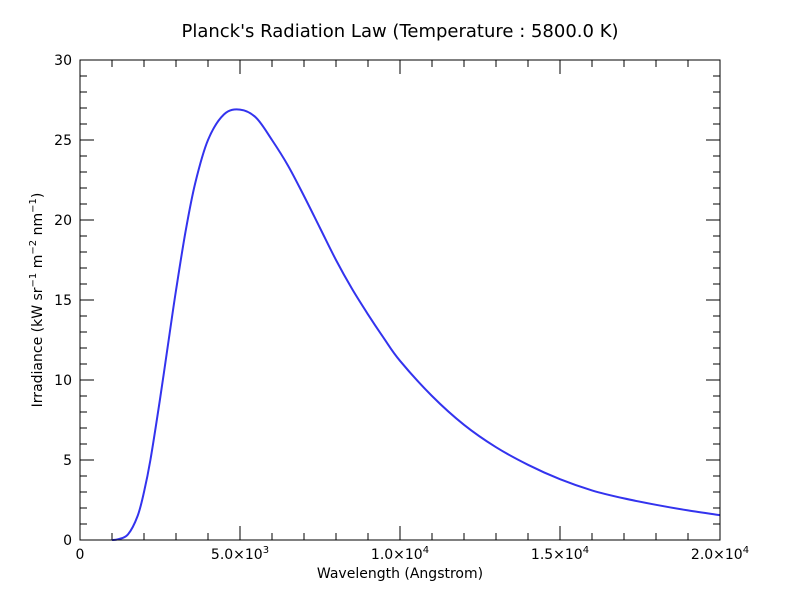 The width and height of the screenshot is (800, 600). What do you see at coordinates (67, 461) in the screenshot?
I see `y-tick-label: 5` at bounding box center [67, 461].